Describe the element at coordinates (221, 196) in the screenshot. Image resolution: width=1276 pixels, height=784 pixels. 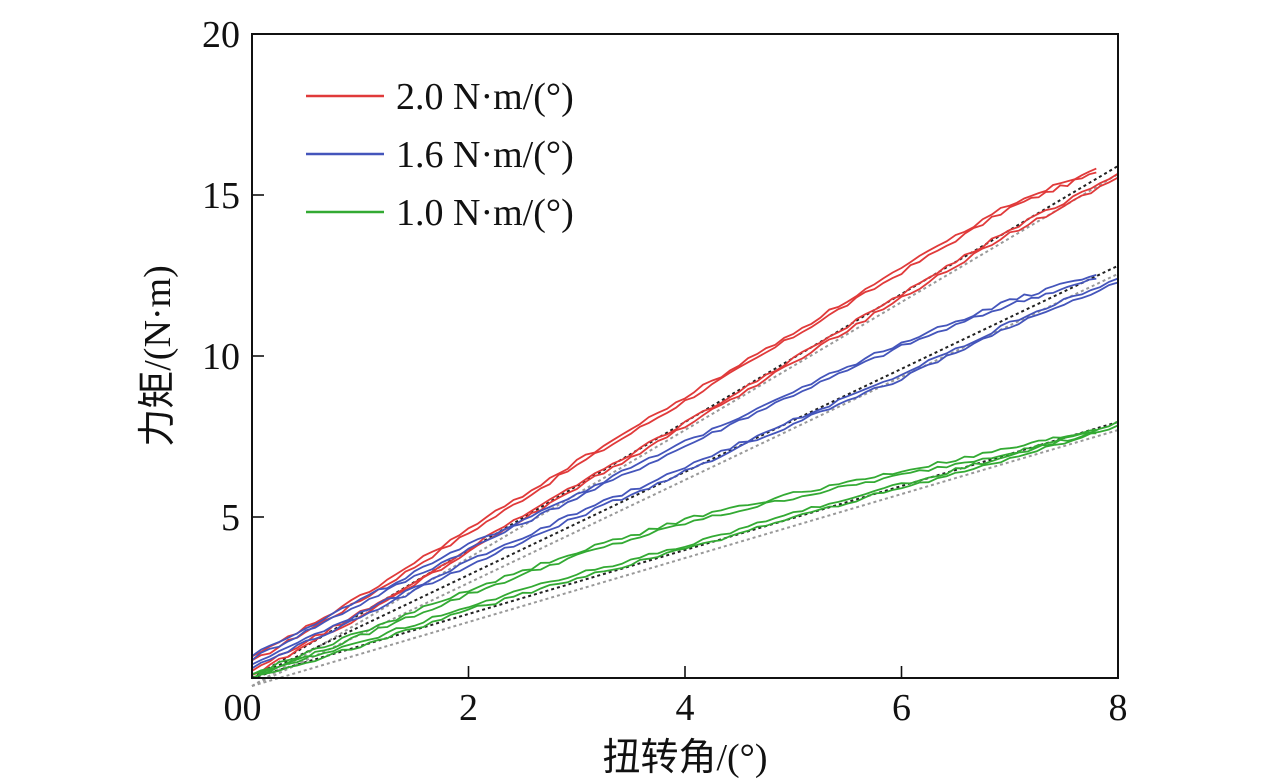
I see `y-tick-label: 15` at that location.